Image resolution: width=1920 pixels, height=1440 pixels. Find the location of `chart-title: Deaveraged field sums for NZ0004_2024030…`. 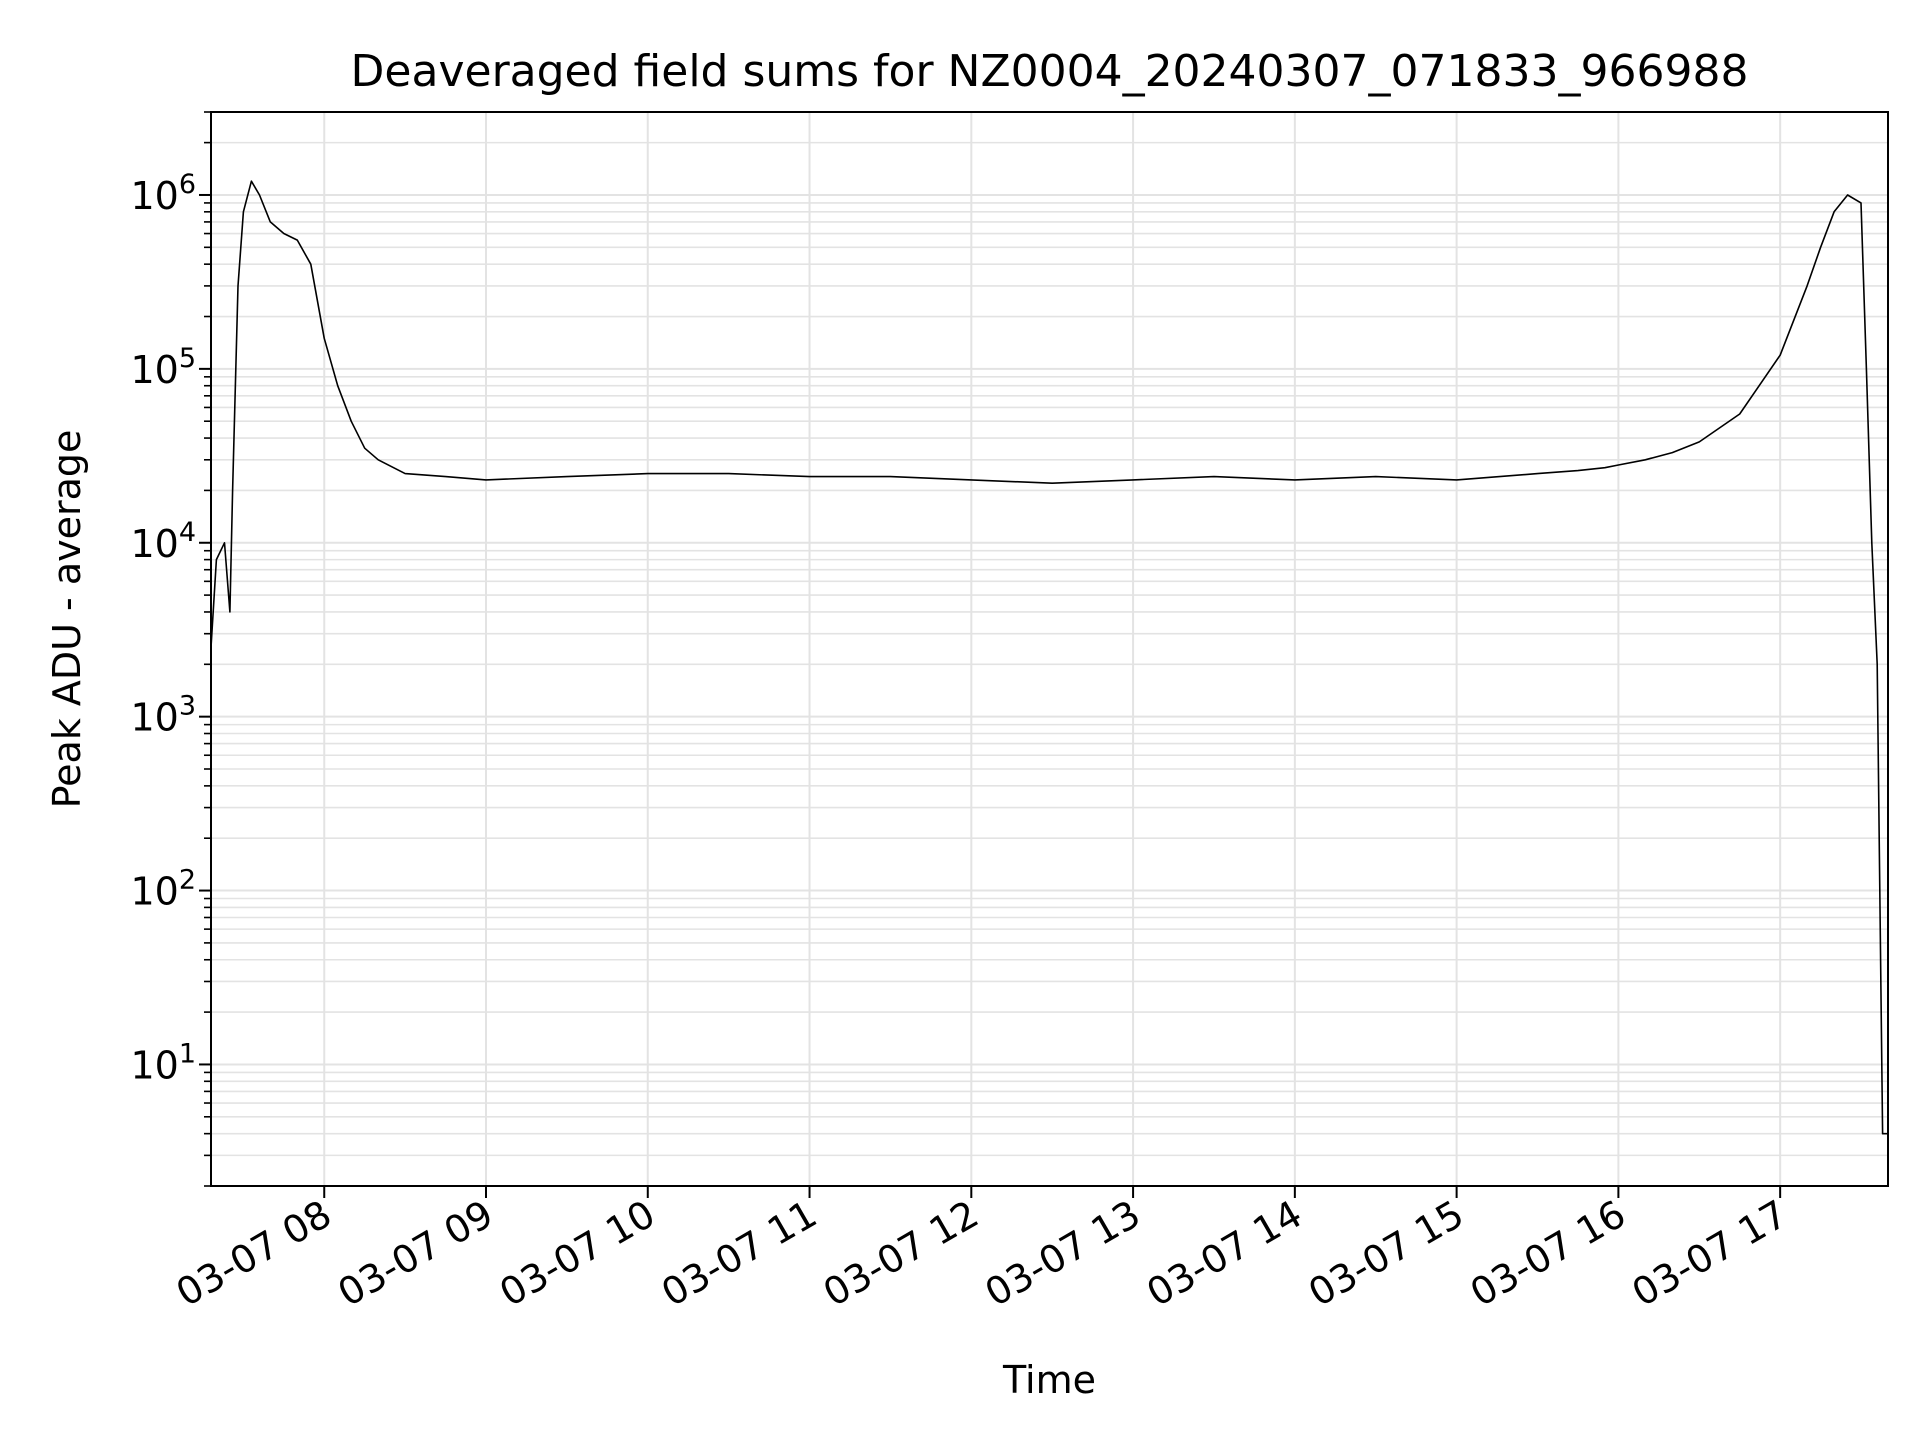

chart-title: Deaveraged field sums for NZ0004_2024030… is located at coordinates (1050, 71).